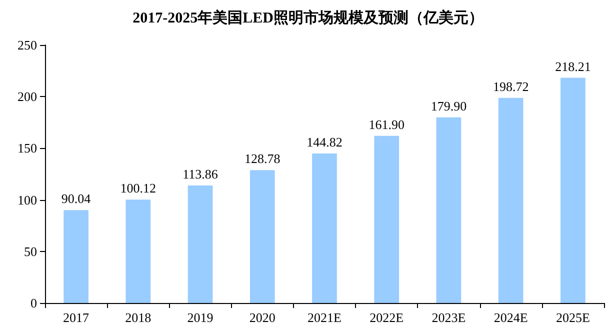 Image resolution: width=616 pixels, height=333 pixels. Describe the element at coordinates (308, 17) in the screenshot. I see `chart-title: 2017-2025年美国LED照明市场规模及预测（亿美元）` at that location.